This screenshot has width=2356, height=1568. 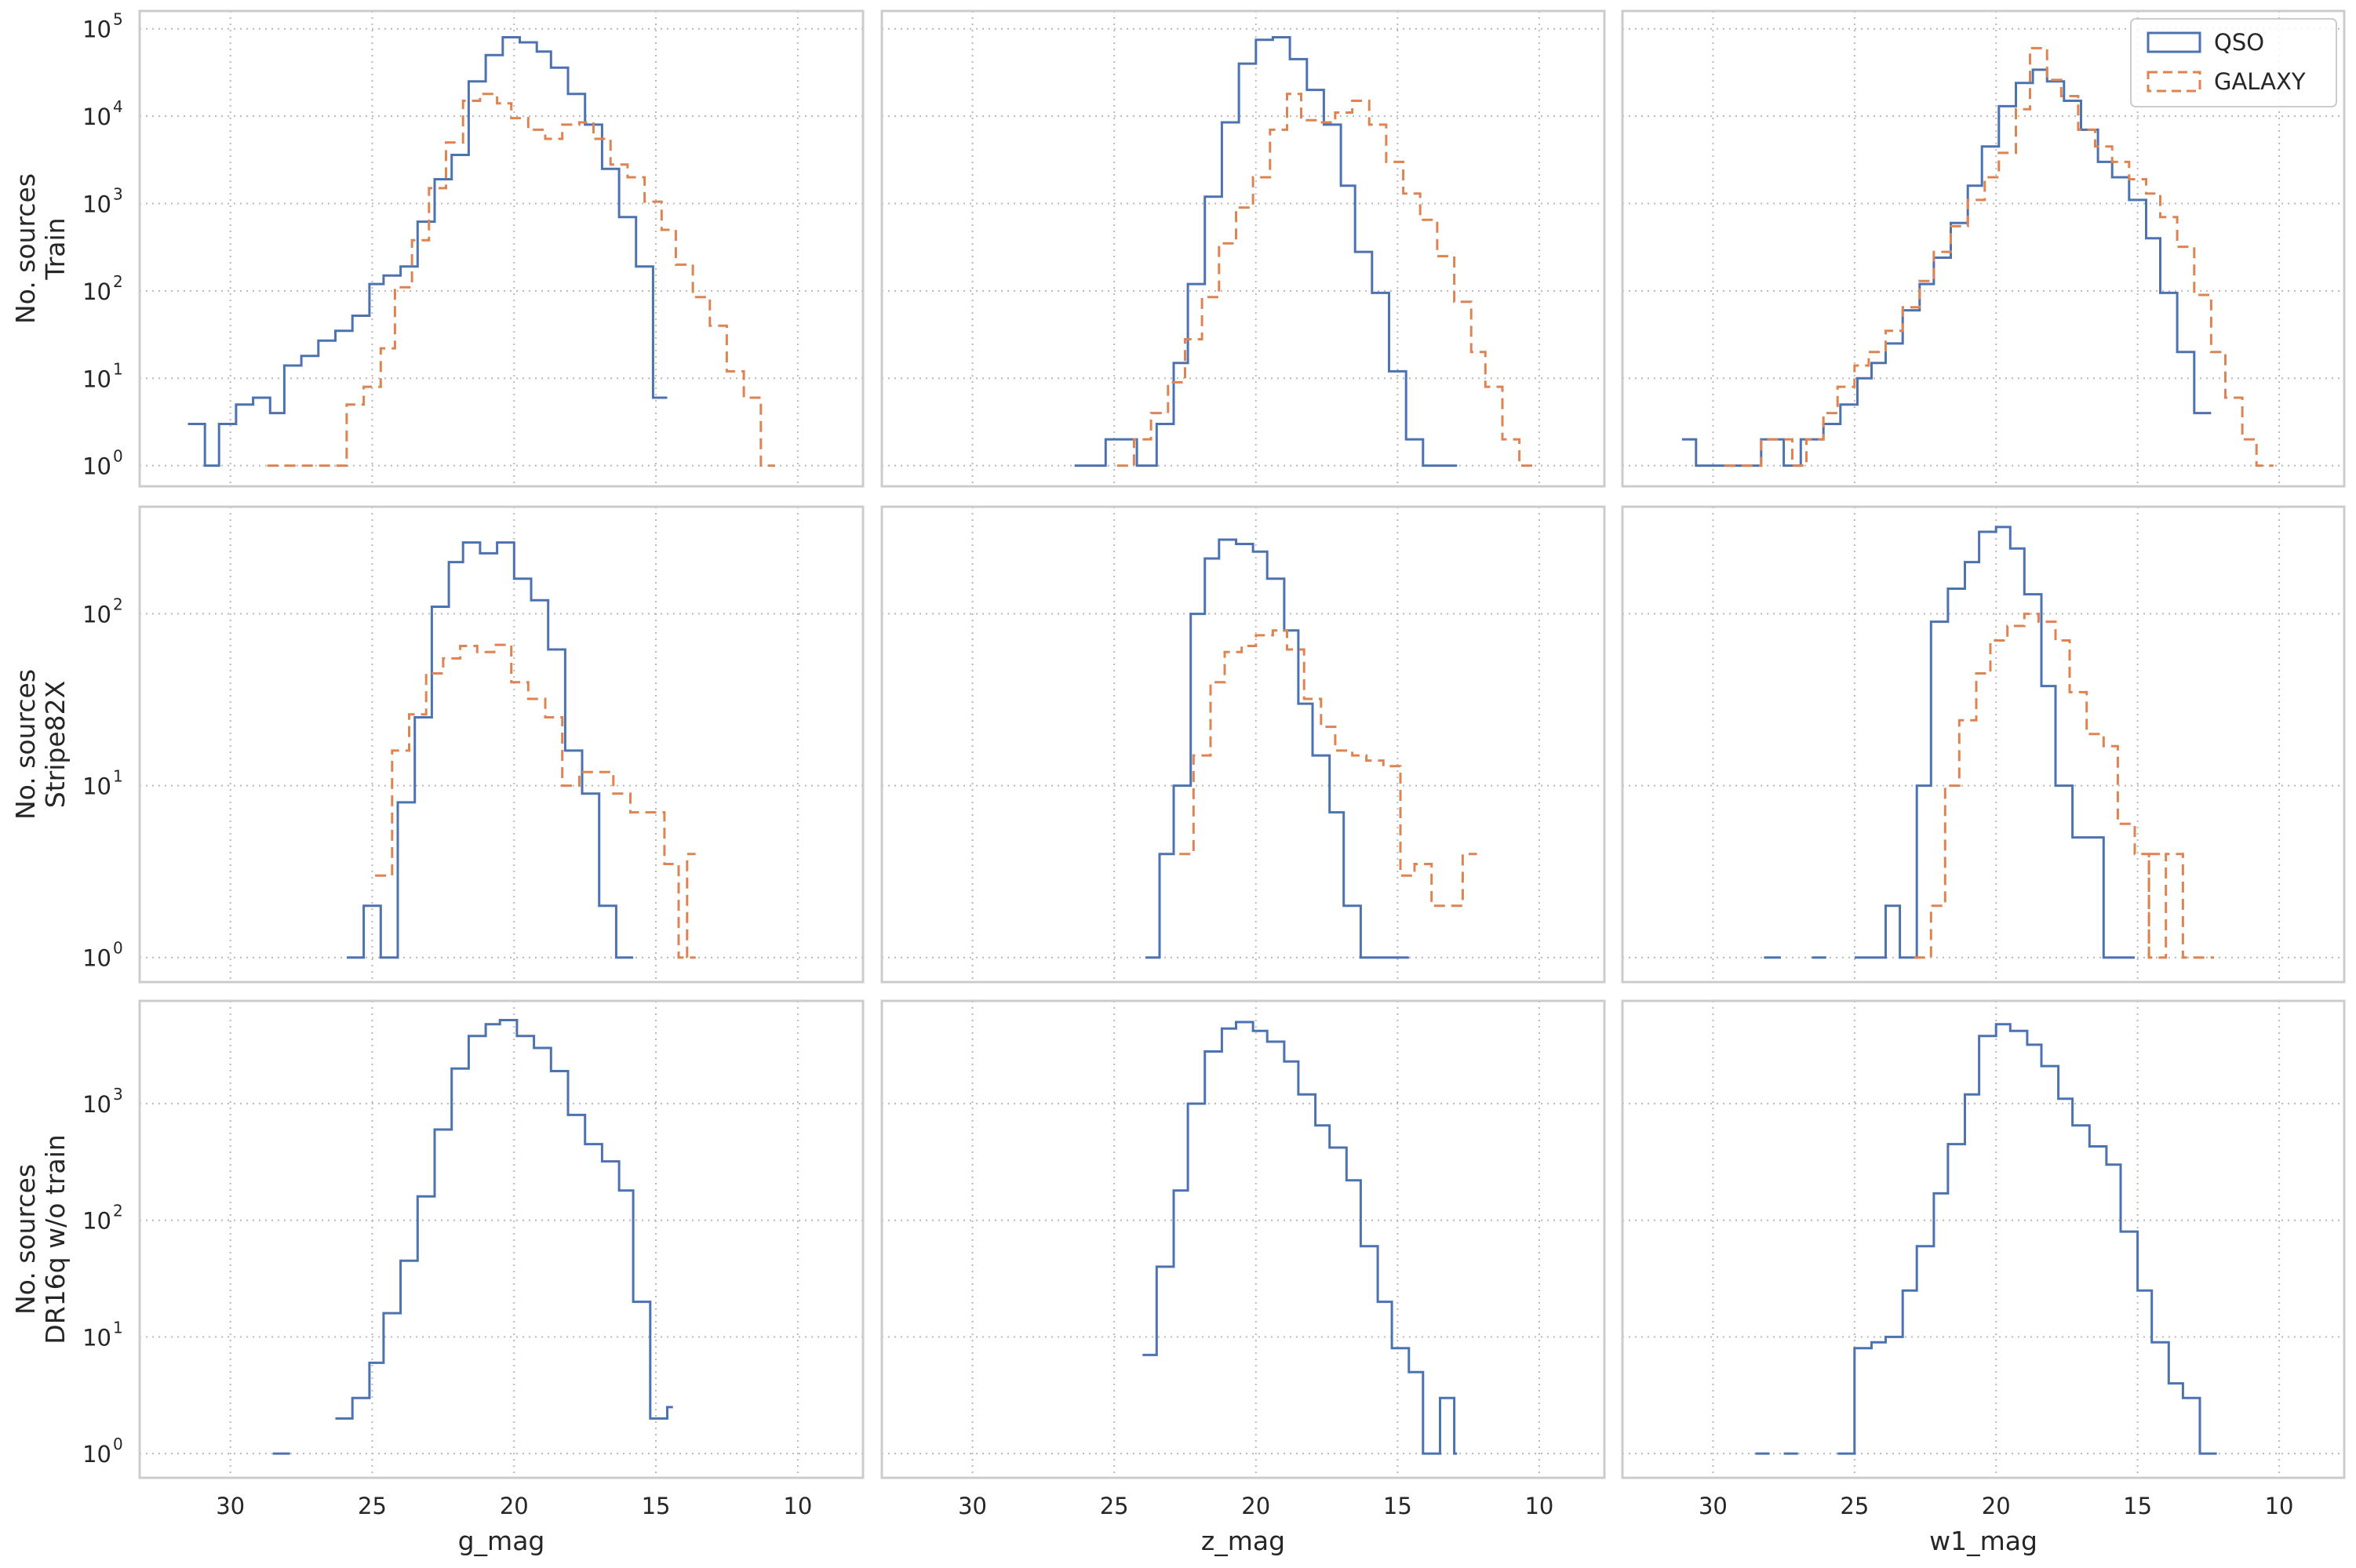 What do you see at coordinates (40, 744) in the screenshot?
I see `y-axis-title: No. sourcesStripe82X` at bounding box center [40, 744].